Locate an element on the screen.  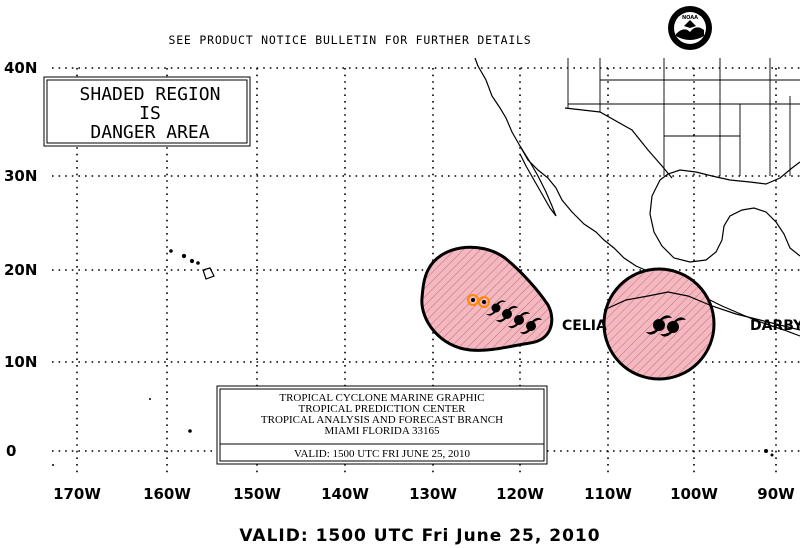
lat-label-40n: 40N is located at coordinates (20, 68).